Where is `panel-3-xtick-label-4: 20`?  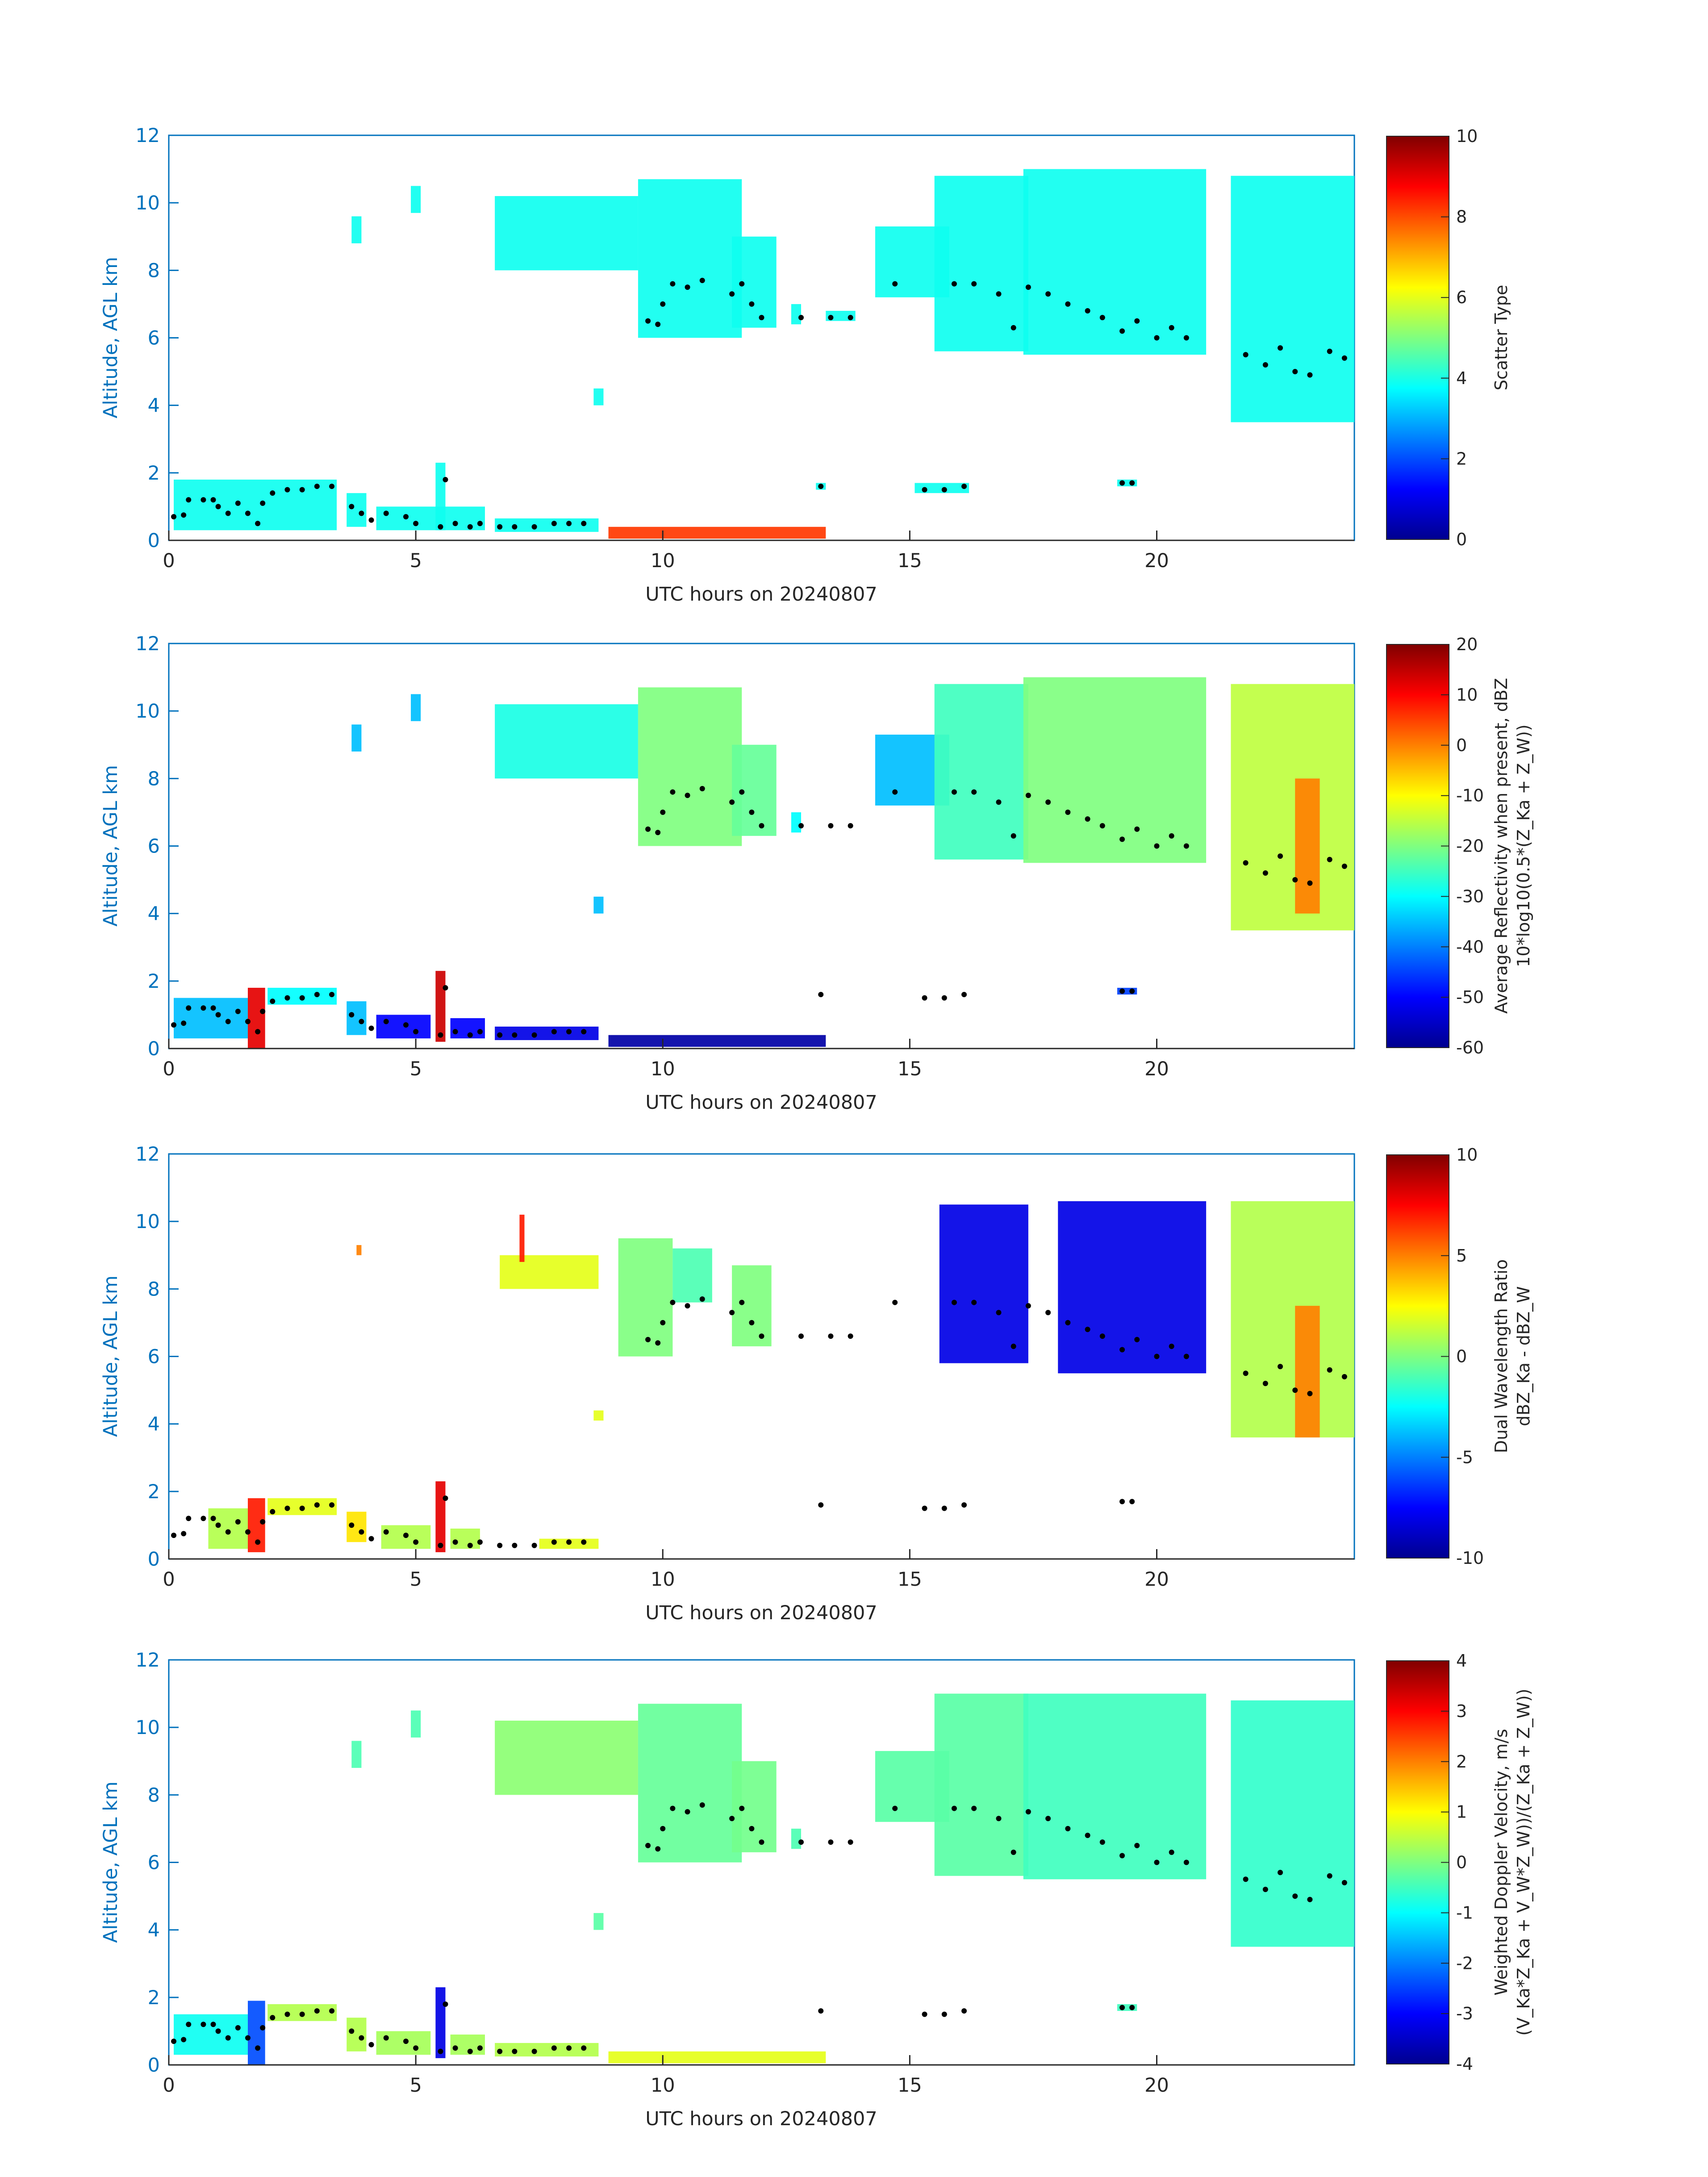 panel-3-xtick-label-4: 20 is located at coordinates (1156, 1579).